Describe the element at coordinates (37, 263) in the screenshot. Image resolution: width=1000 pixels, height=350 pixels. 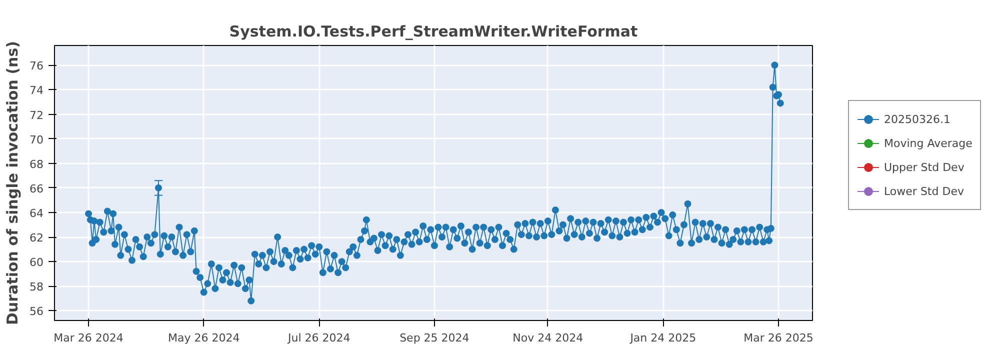
I see `y-tick-label: 60` at that location.